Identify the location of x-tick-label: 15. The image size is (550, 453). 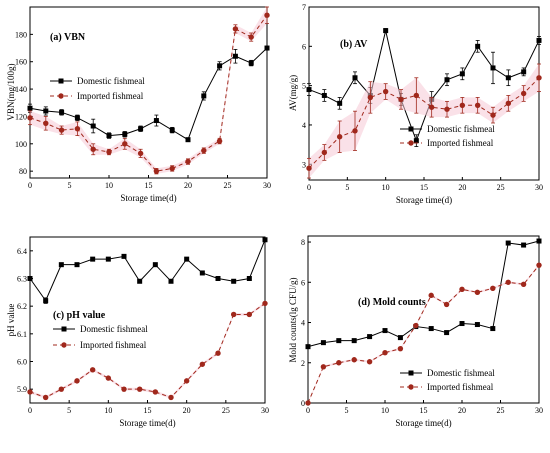
(148, 410).